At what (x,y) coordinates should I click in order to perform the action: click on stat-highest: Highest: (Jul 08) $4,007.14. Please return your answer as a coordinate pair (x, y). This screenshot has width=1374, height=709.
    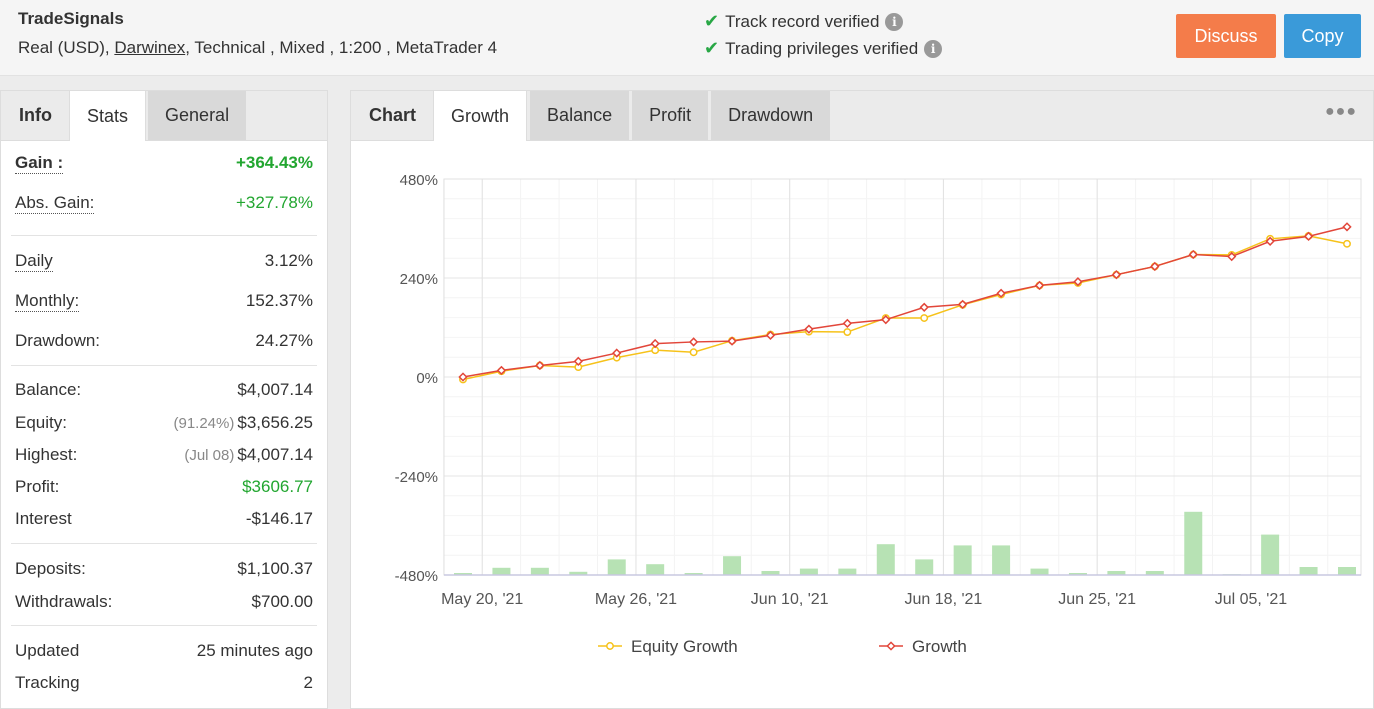
    Looking at the image, I should click on (164, 455).